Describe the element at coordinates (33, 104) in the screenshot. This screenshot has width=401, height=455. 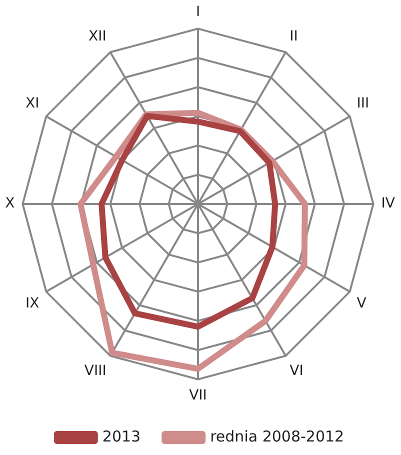
I see `spoke-label: XI` at that location.